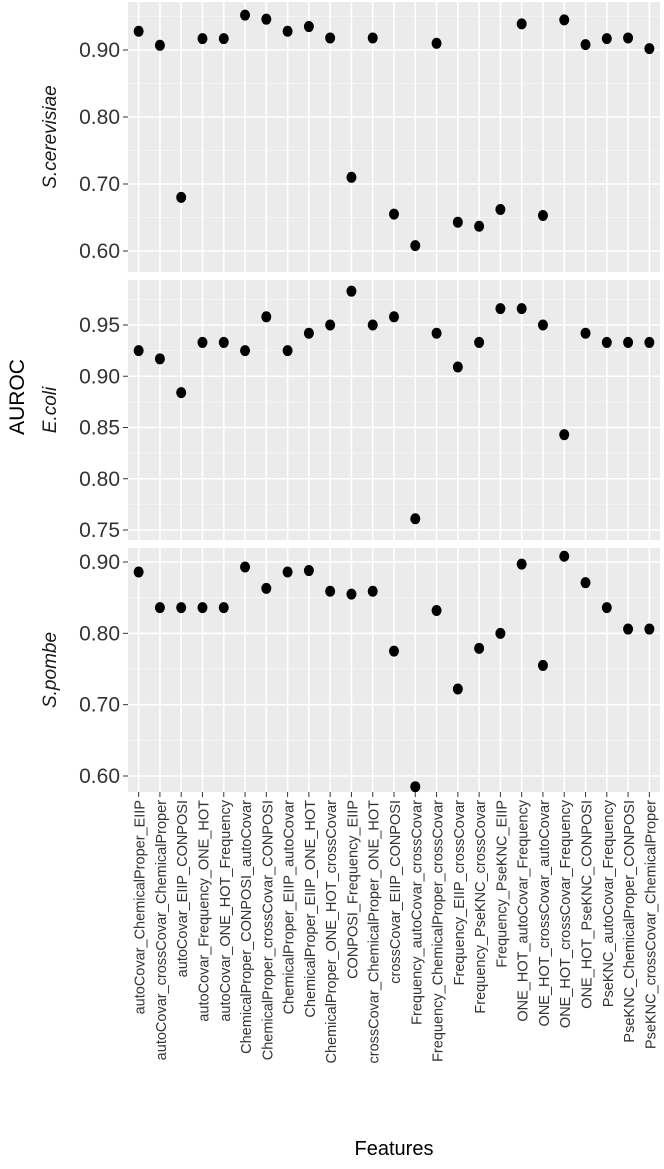  I want to click on y-axis-title: AUROC, so click(17, 397).